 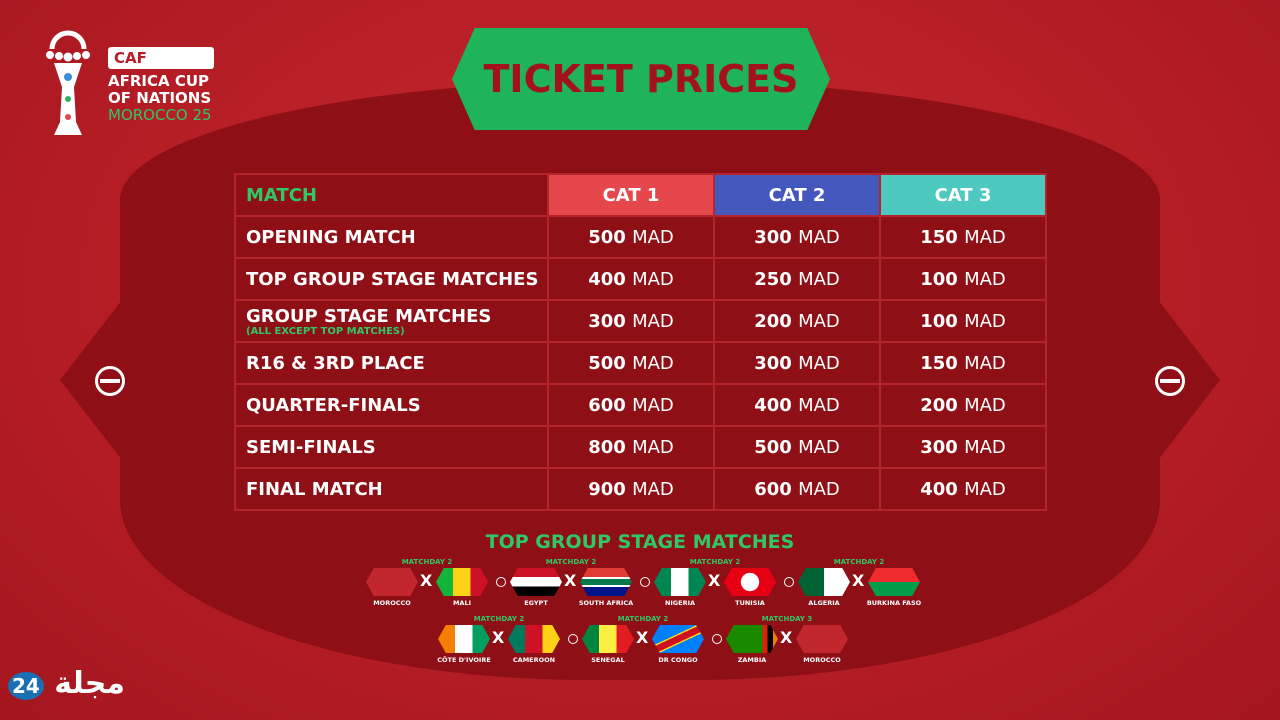 What do you see at coordinates (1170, 381) in the screenshot?
I see `ornament-icon-right` at bounding box center [1170, 381].